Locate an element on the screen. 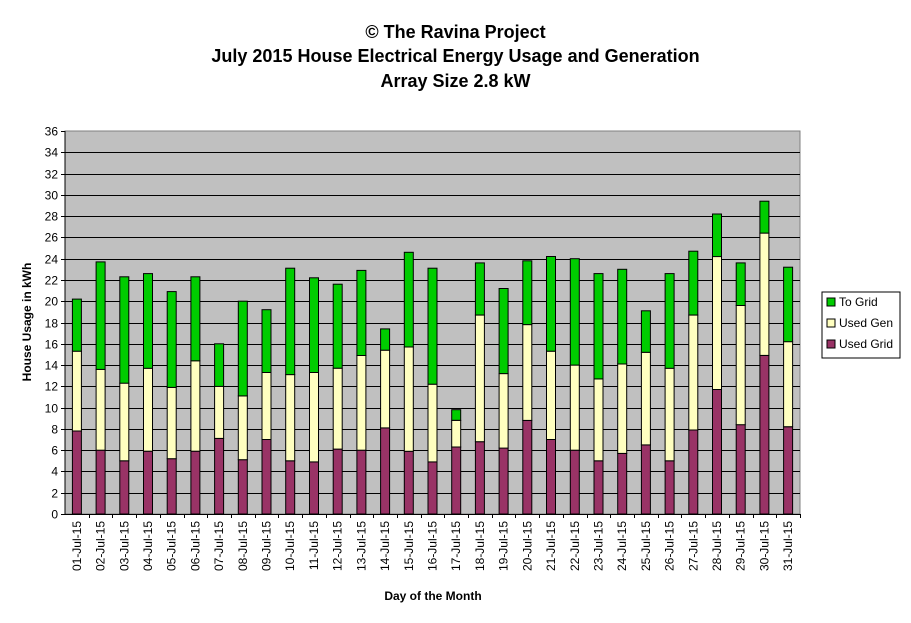  x-tick-label: 28-Jul-15 is located at coordinates (717, 546).